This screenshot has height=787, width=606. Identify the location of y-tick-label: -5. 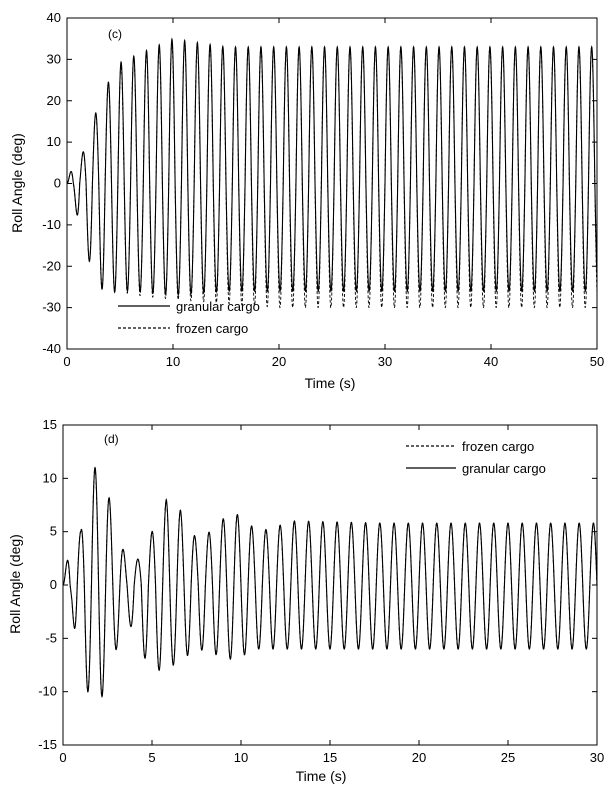
(51, 637).